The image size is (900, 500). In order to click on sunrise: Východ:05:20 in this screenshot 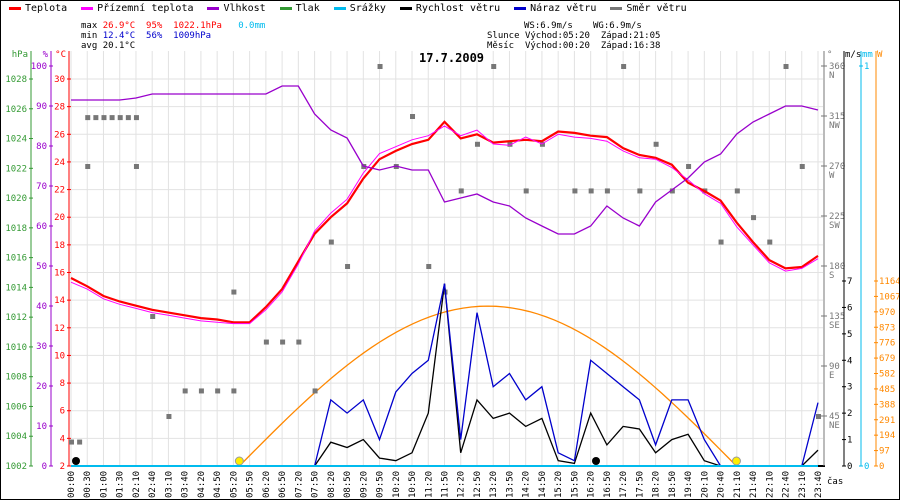, I will do `click(557, 36)`.